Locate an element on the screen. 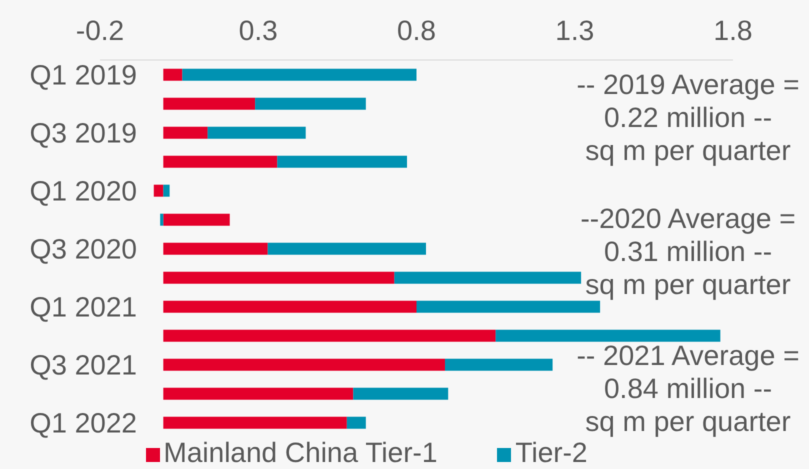  y-tick-label: Q1 2021 is located at coordinates (83, 306).